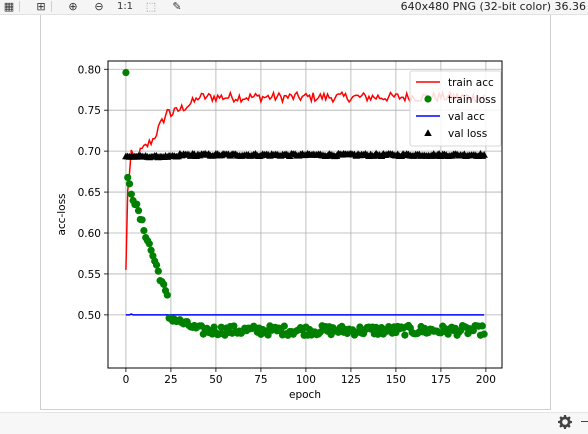 Image resolution: width=588 pixels, height=434 pixels. I want to click on x-axis-label: epoch, so click(305, 395).